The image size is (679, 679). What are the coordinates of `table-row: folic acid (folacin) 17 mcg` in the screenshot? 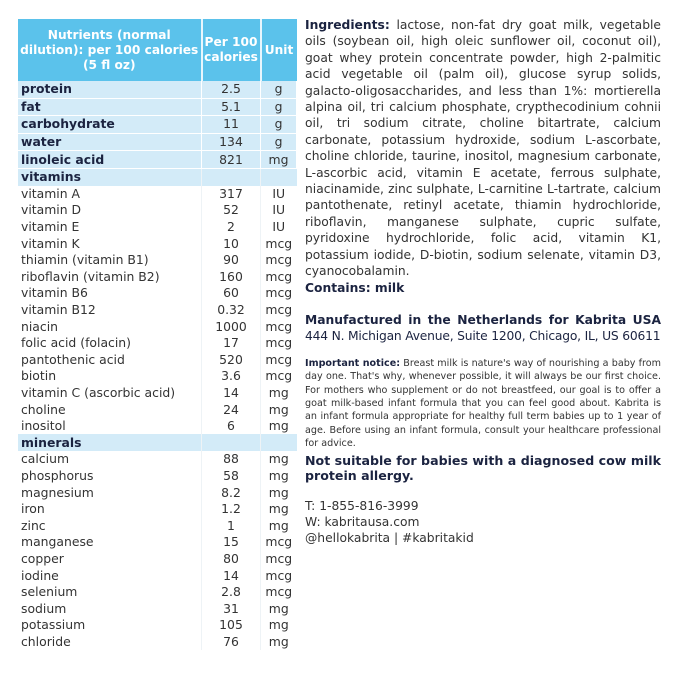 It's located at (157, 343).